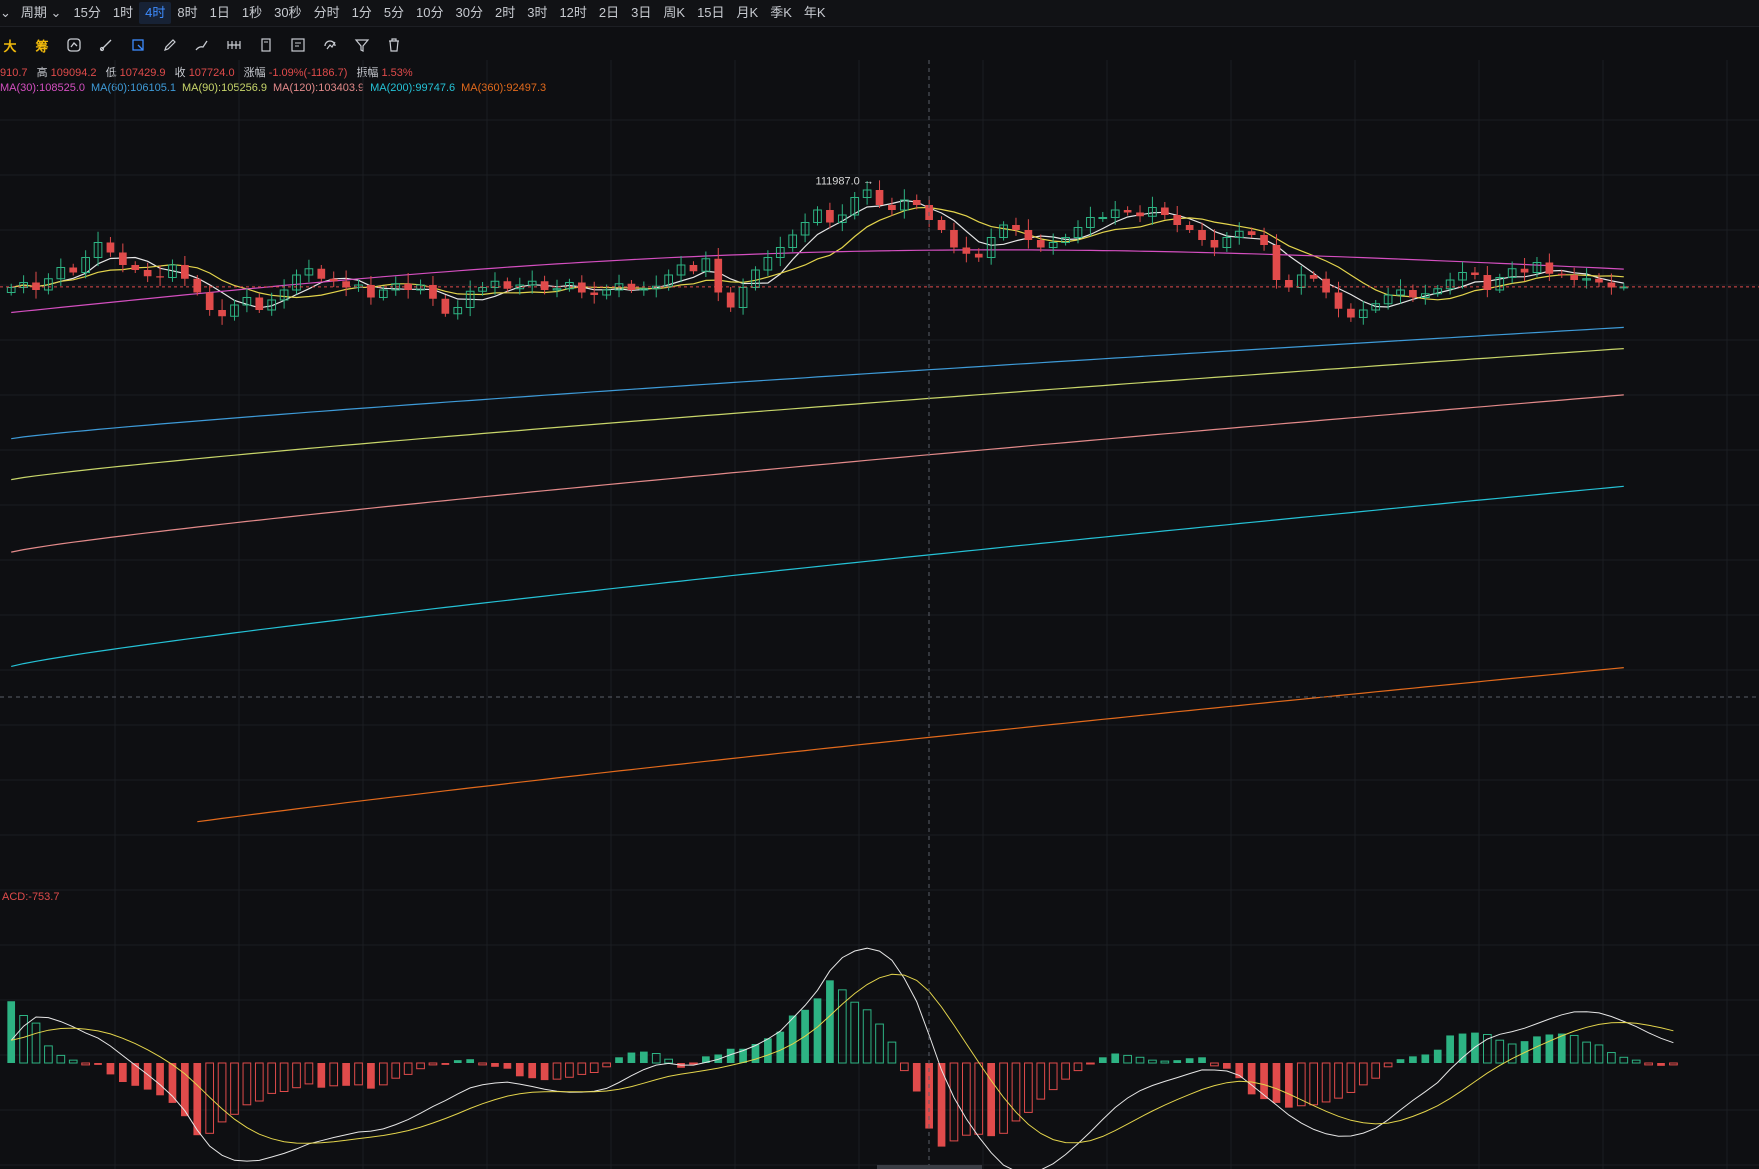 The image size is (1759, 1169). Describe the element at coordinates (362, 45) in the screenshot. I see `filter-icon` at that location.